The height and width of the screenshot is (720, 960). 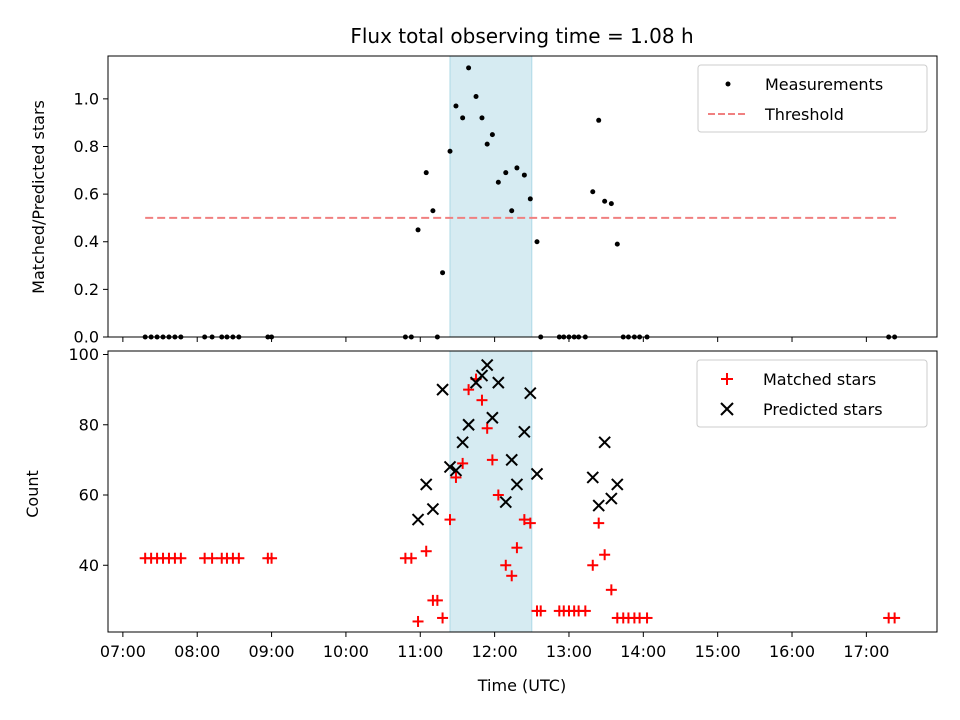 I want to click on x-tick-label: 13:00, so click(x=569, y=651).